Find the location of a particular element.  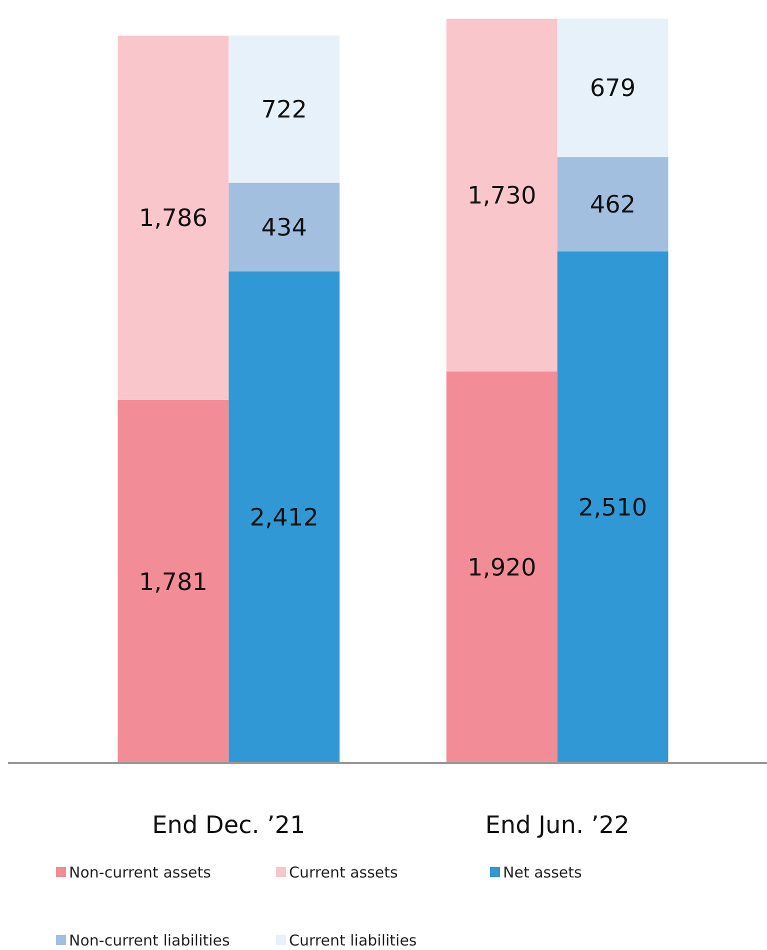

legend-label: Net assets is located at coordinates (542, 872).